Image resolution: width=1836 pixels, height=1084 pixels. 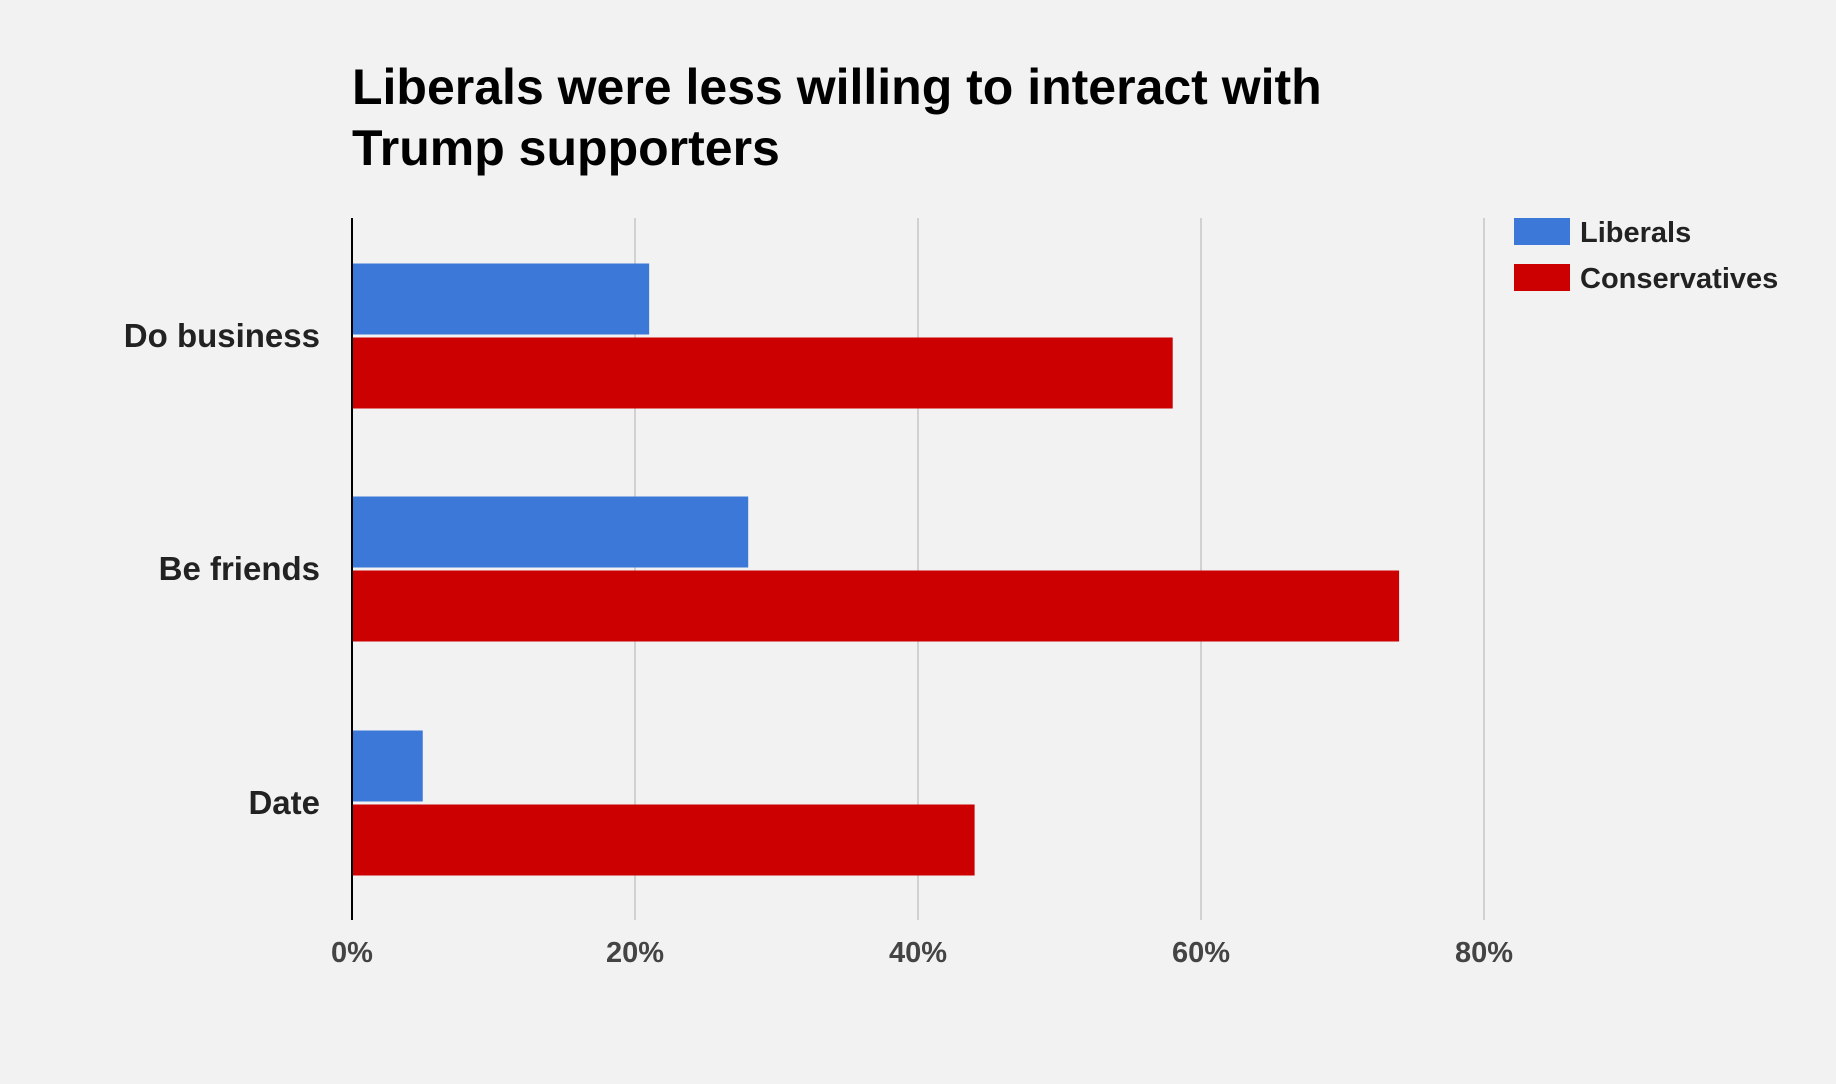 I want to click on x-tick-labels: 0% 20% 40% 60% 80%, so click(x=922, y=953).